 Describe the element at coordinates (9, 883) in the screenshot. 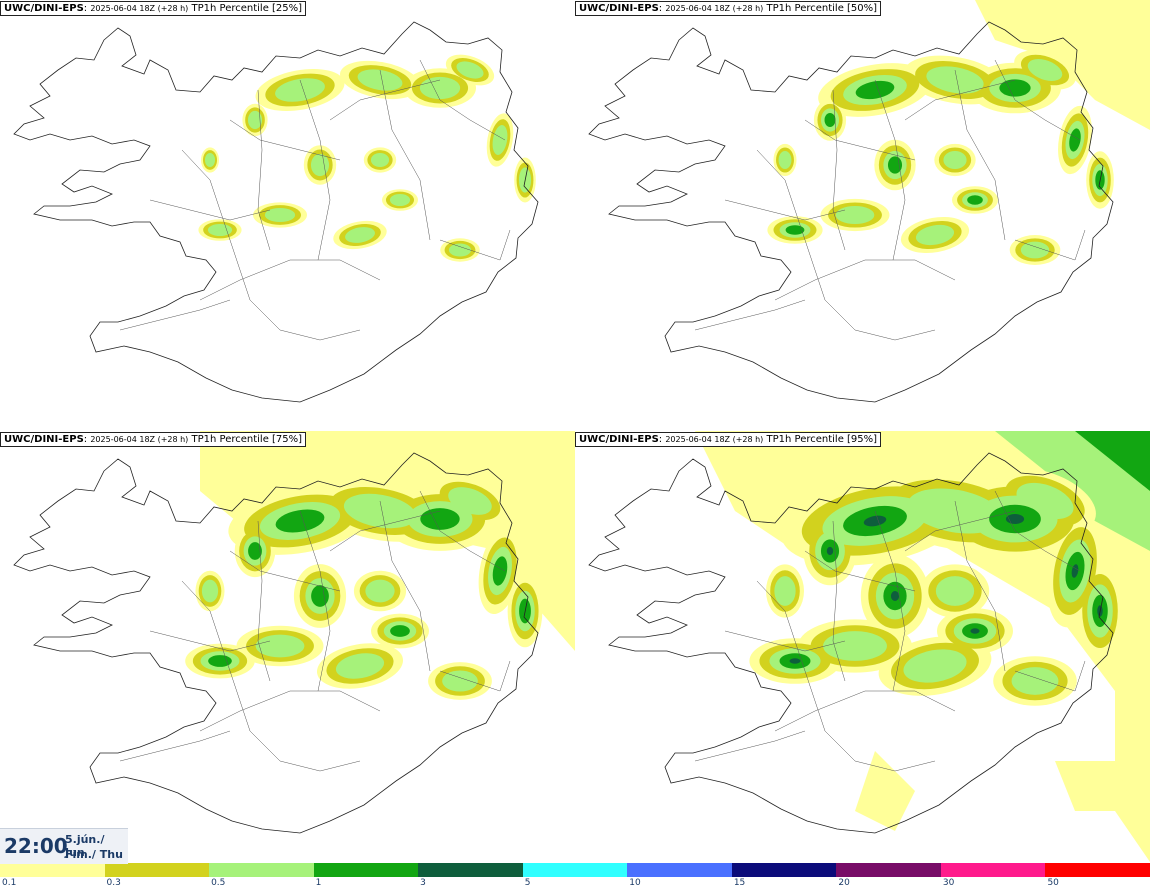

I see `colorbar-tick-label: 0.1` at that location.